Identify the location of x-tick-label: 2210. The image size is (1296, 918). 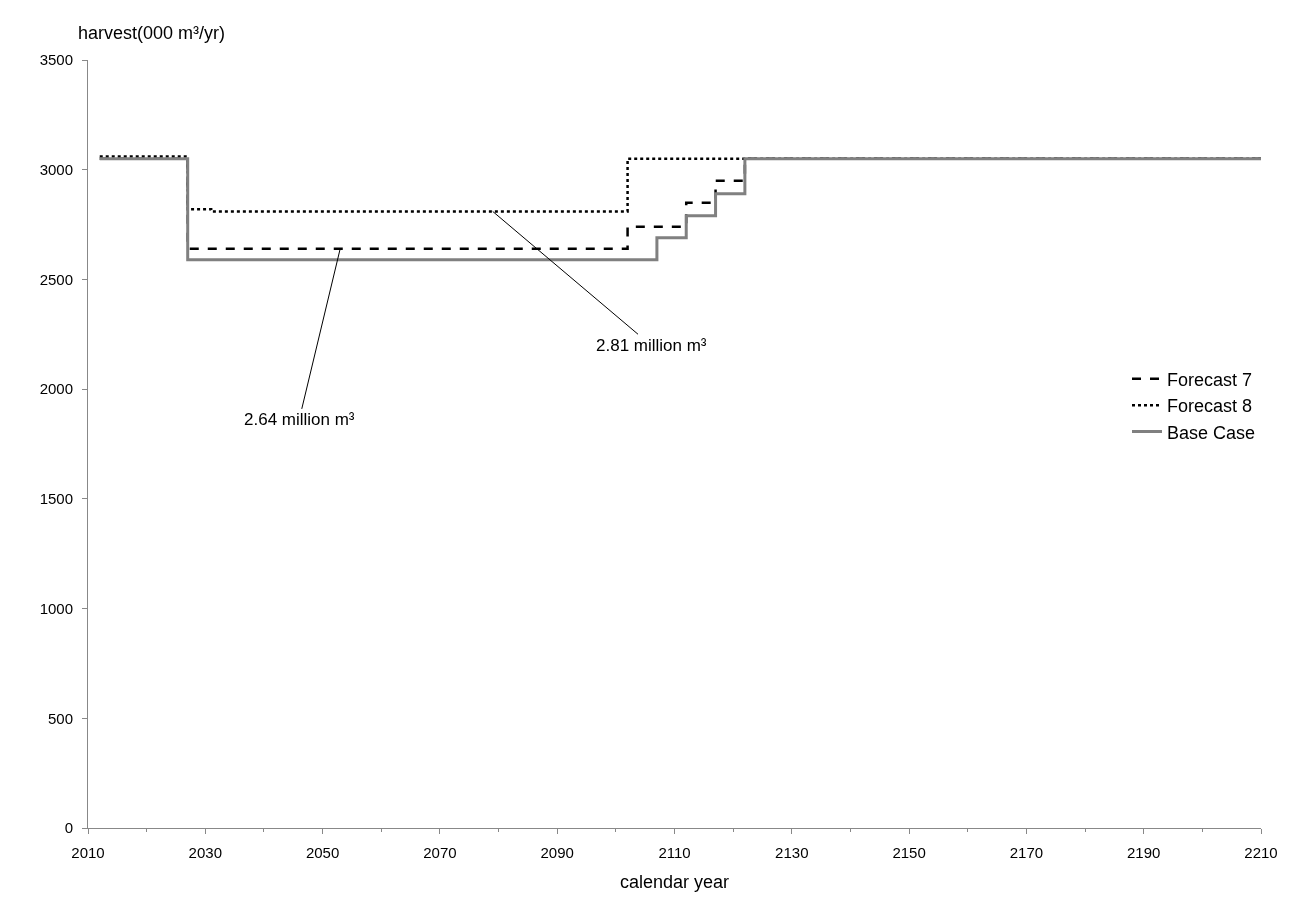
(1261, 852).